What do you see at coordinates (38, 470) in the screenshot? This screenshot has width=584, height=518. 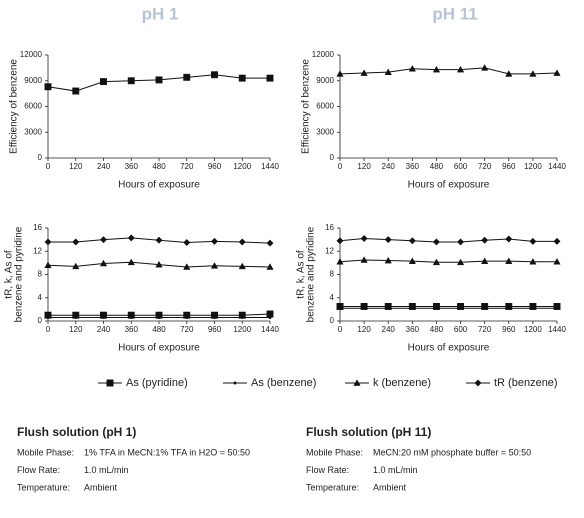 I see `flush-label: Flow Rate:` at bounding box center [38, 470].